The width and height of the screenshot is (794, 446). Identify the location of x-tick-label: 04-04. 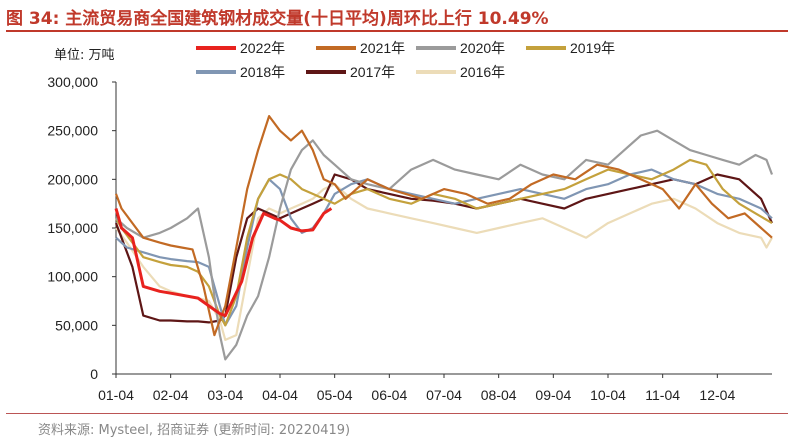
(280, 395).